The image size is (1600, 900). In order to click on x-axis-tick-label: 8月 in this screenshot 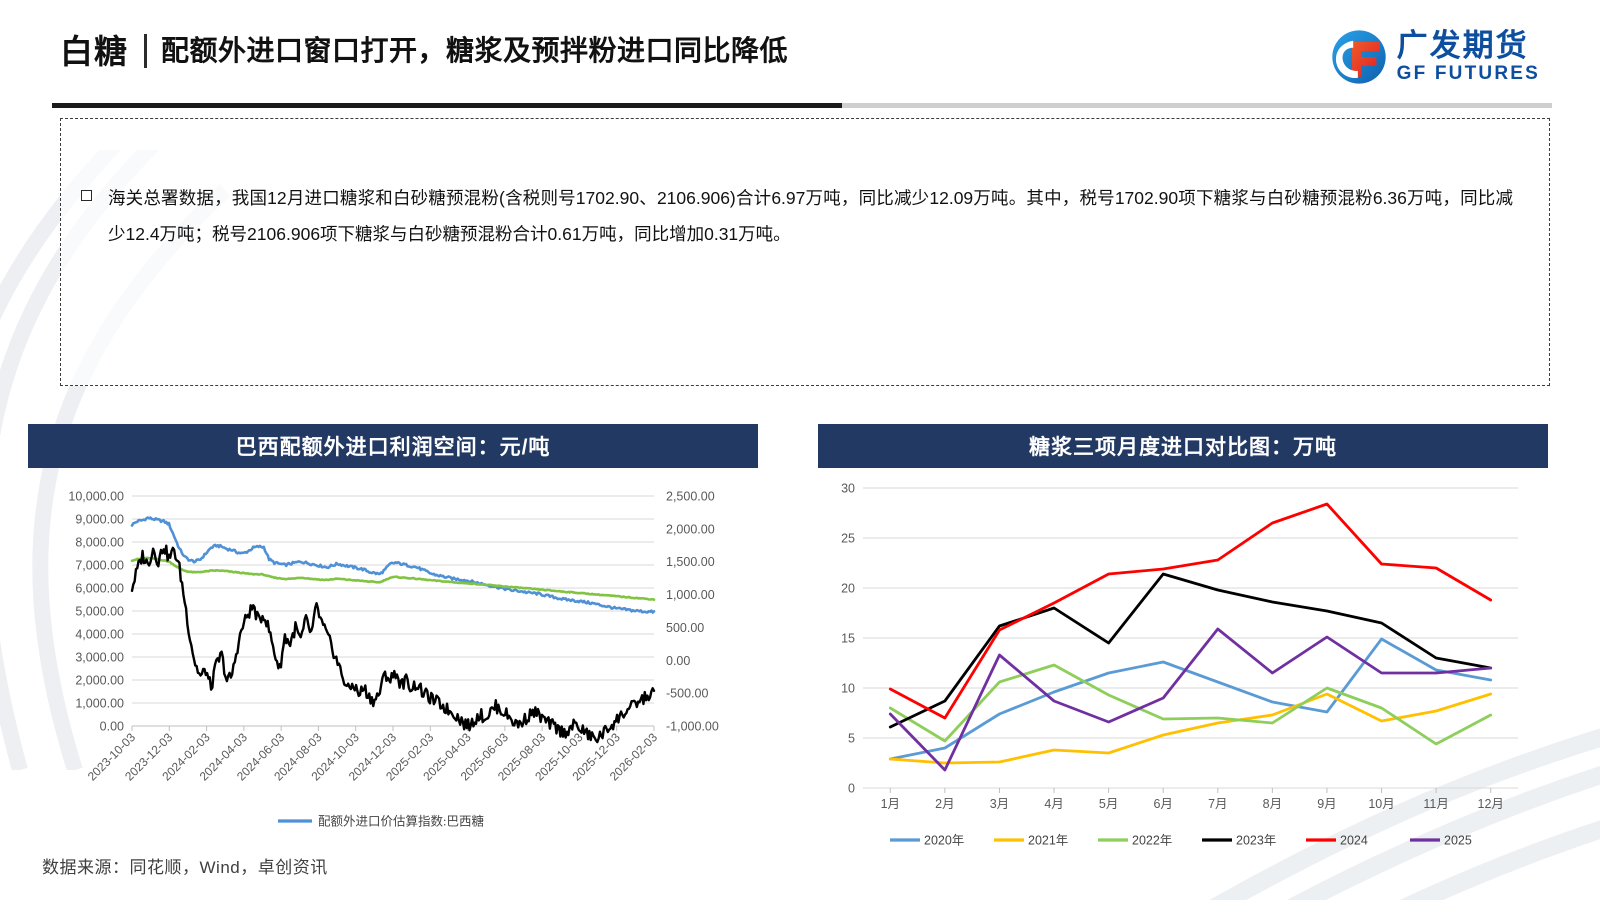, I will do `click(1272, 804)`.